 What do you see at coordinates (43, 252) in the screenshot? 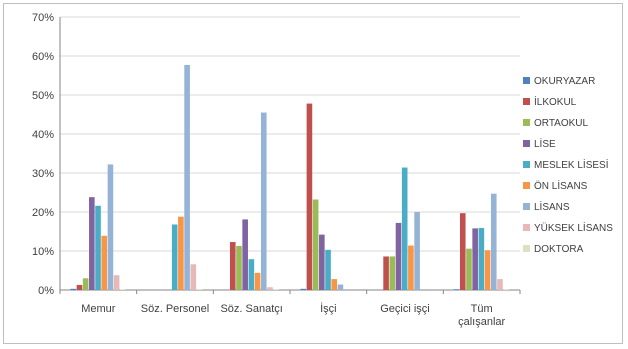
I see `y-tick-label: 10%` at bounding box center [43, 252].